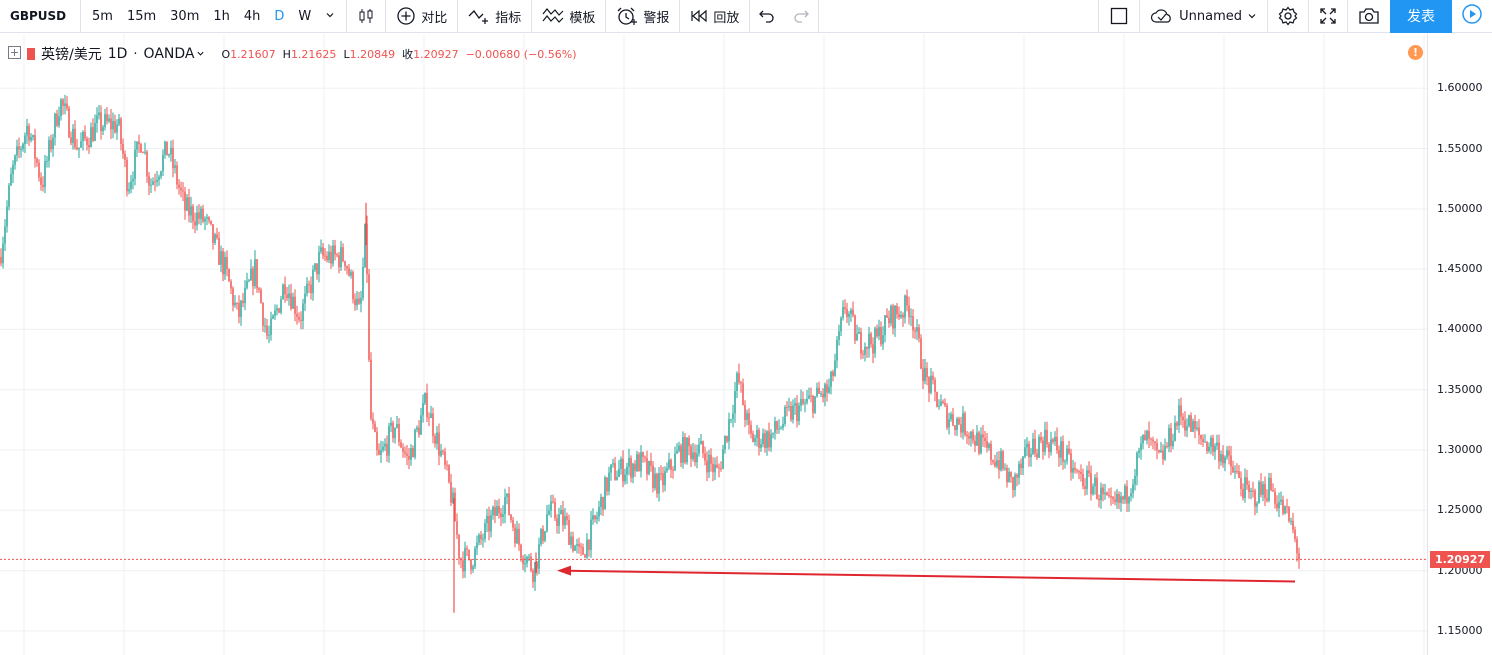  I want to click on warning-icon: !, so click(1415, 52).